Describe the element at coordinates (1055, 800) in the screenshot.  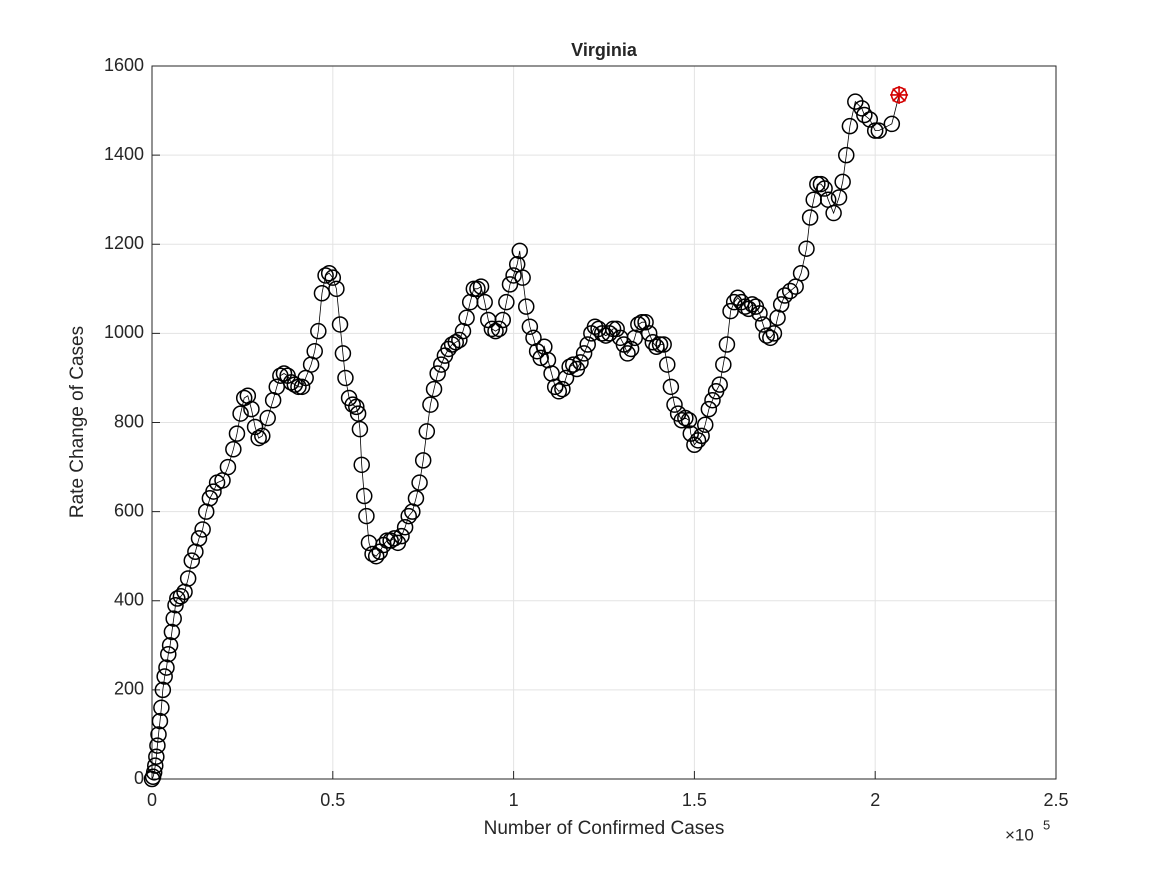
I see `x-tick-label: 2.5` at that location.